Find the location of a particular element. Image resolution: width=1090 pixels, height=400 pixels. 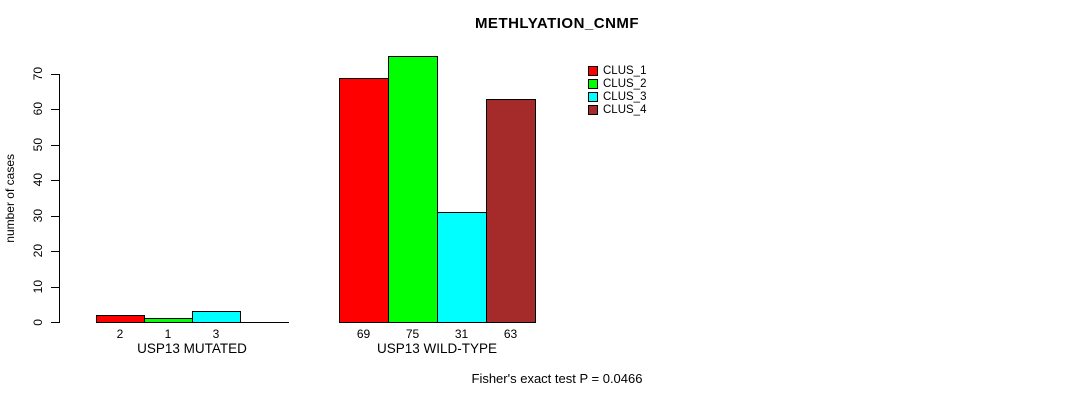

y-tick-label-text: 70 is located at coordinates (38, 74).